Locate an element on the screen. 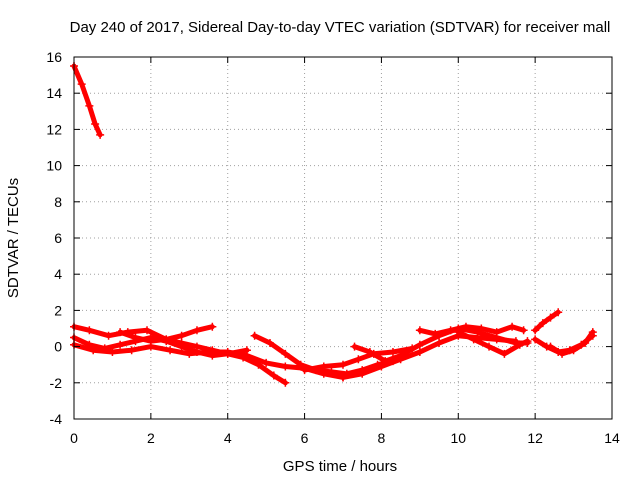 Image resolution: width=640 pixels, height=480 pixels. y-tick-label: 8 is located at coordinates (58, 202).